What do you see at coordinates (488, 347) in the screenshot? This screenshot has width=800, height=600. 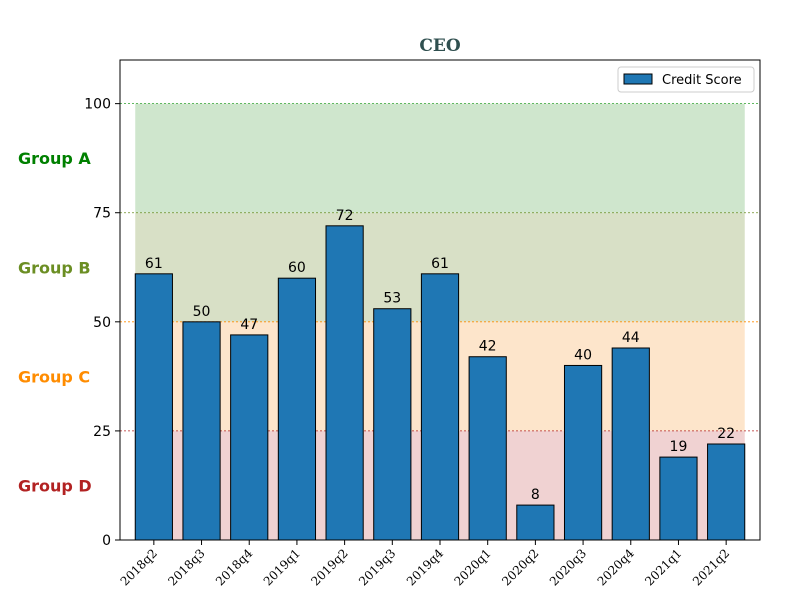 I see `bar-value-label: 42` at bounding box center [488, 347].